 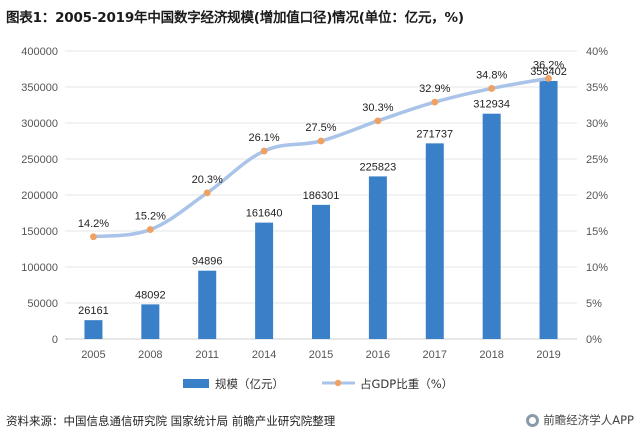 I want to click on bar-value-label: 225823, so click(x=378, y=167).